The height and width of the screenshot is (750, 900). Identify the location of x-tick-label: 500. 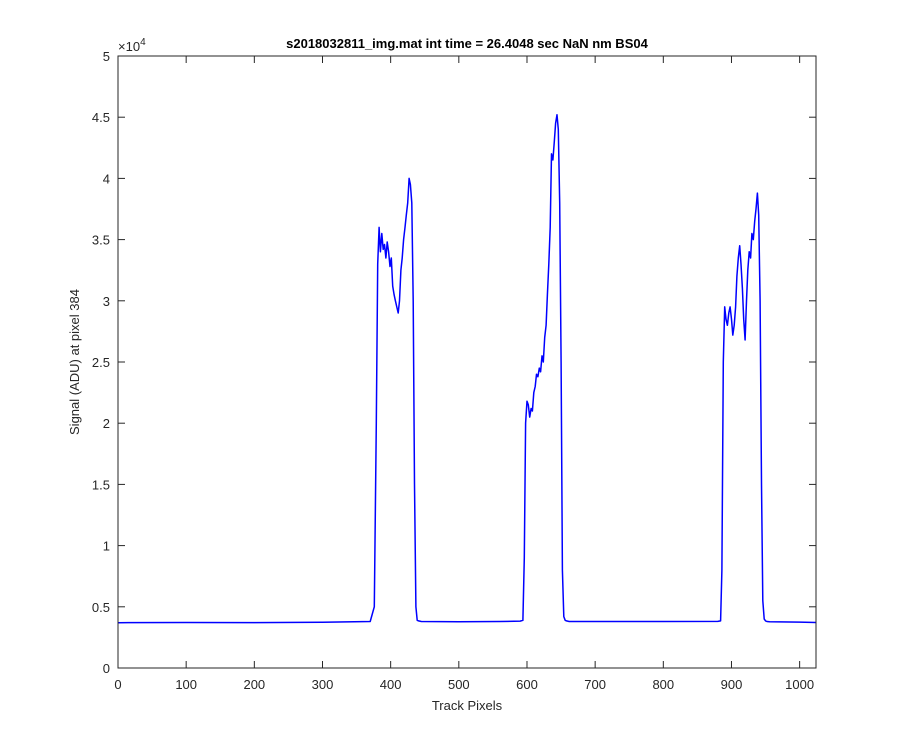
(459, 684).